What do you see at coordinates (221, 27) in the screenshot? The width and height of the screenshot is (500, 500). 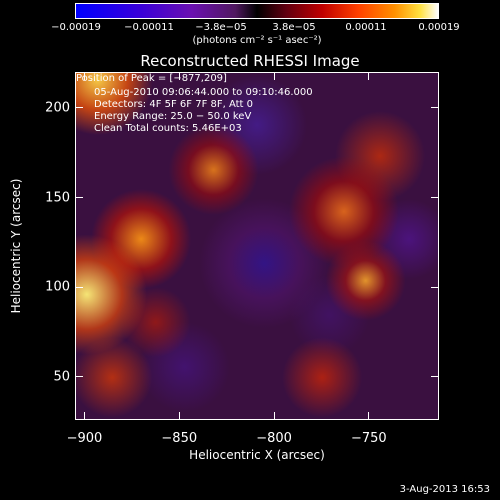 I see `colorbar-tick-label: −3.8e−05` at bounding box center [221, 27].